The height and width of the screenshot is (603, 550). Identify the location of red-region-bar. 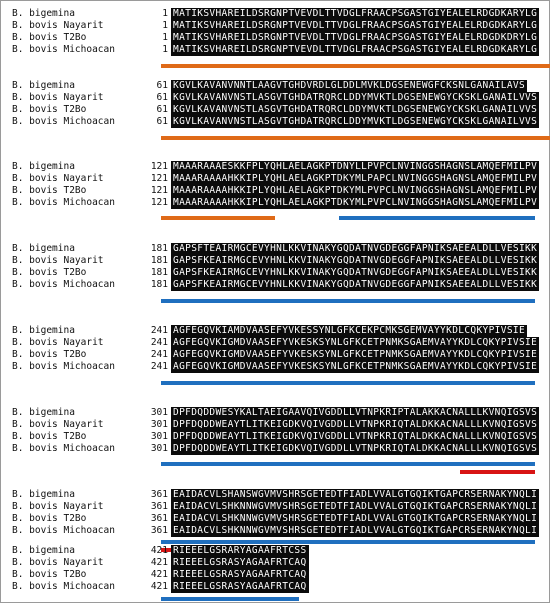
(497, 472).